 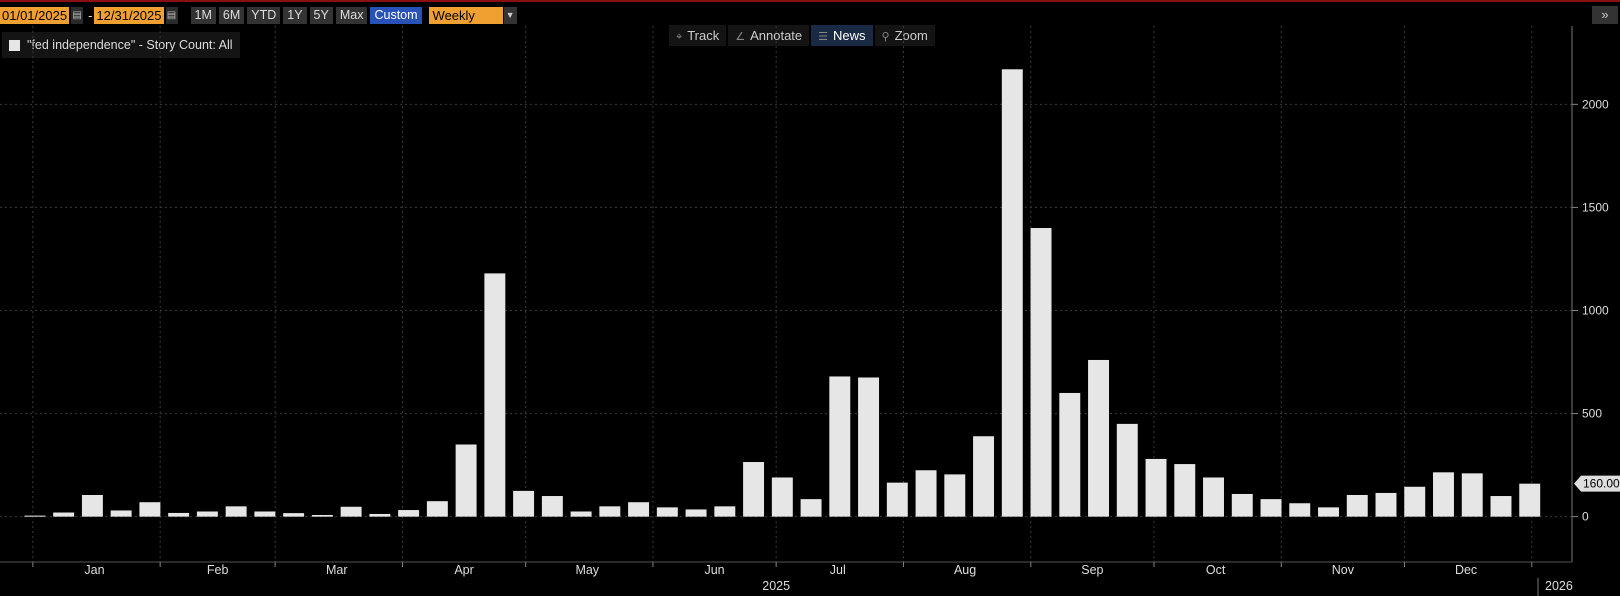 I want to click on window-top-border, so click(x=810, y=1).